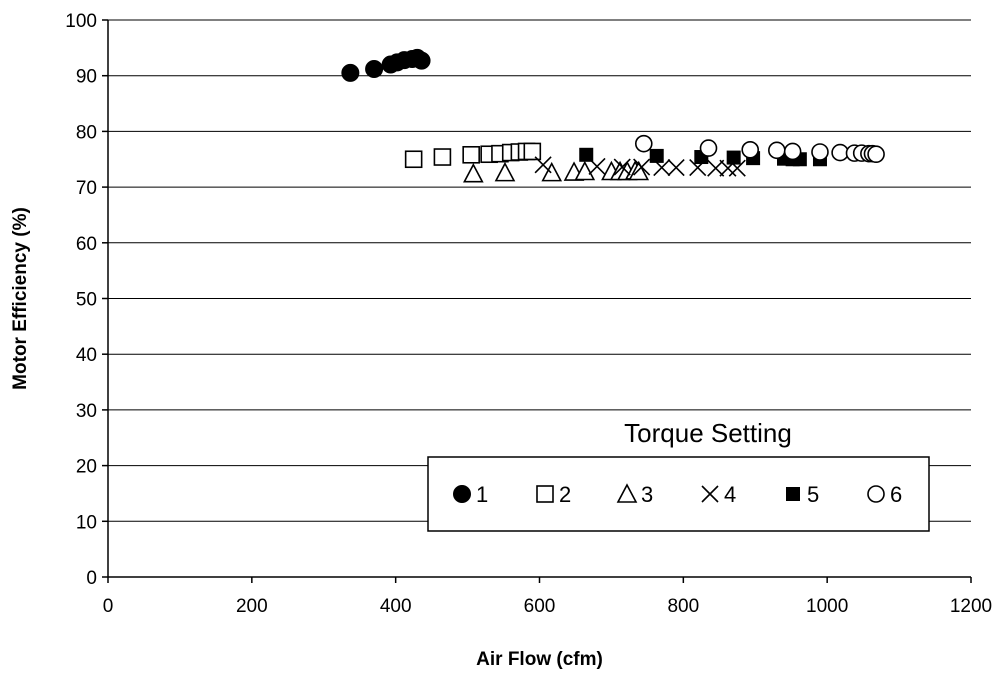  What do you see at coordinates (81, 21) in the screenshot?
I see `y-tick-label: 100` at bounding box center [81, 21].